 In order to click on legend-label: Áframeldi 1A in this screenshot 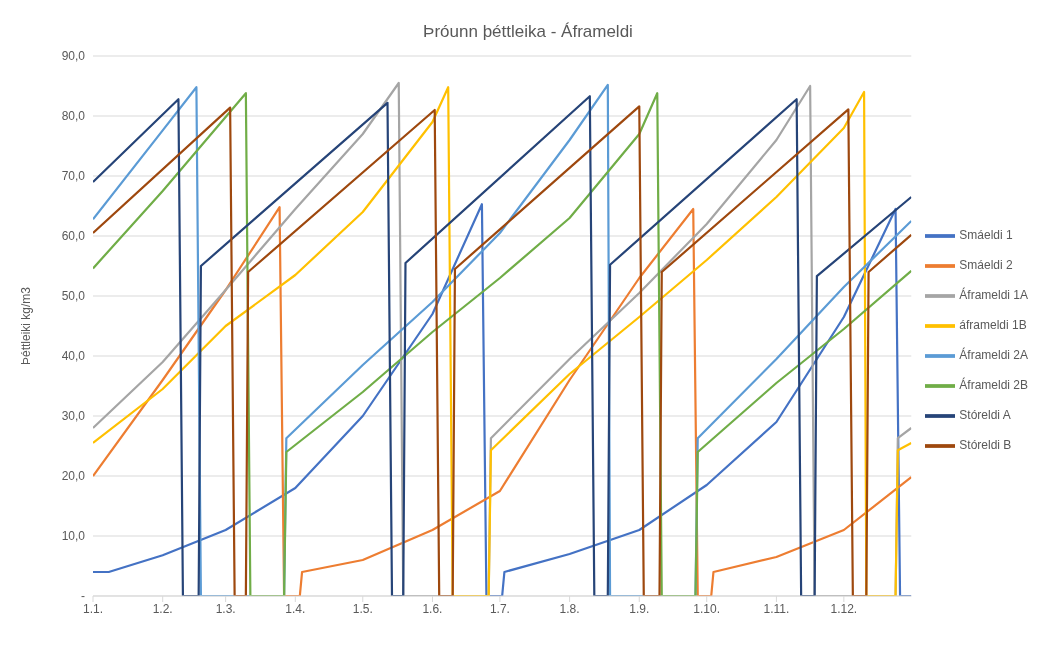, I will do `click(993, 295)`.